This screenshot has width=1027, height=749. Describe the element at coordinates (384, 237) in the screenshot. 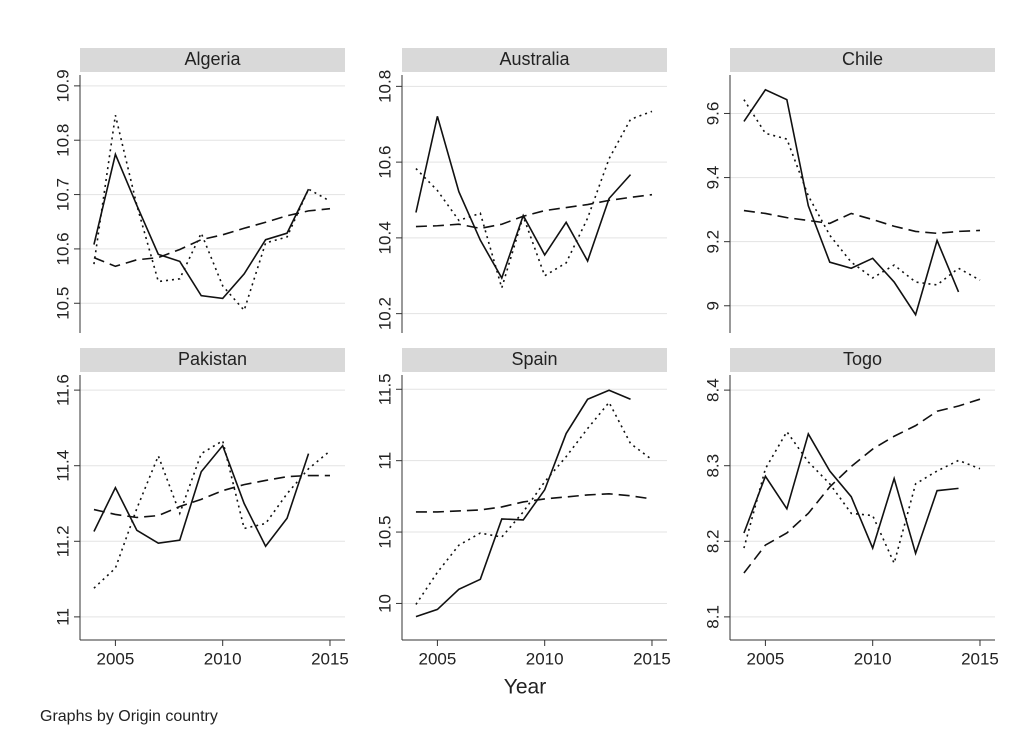

I see `y-tick-label: 10.4` at that location.